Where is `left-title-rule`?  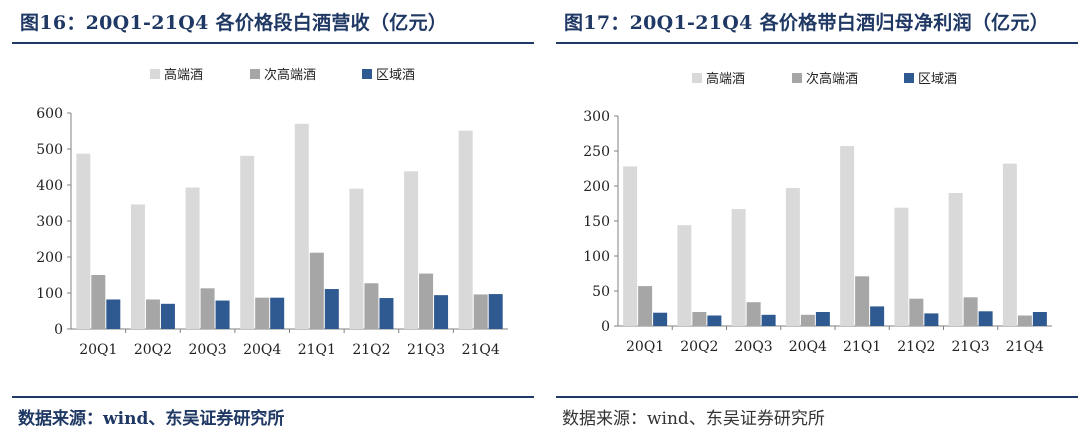
left-title-rule is located at coordinates (273, 43).